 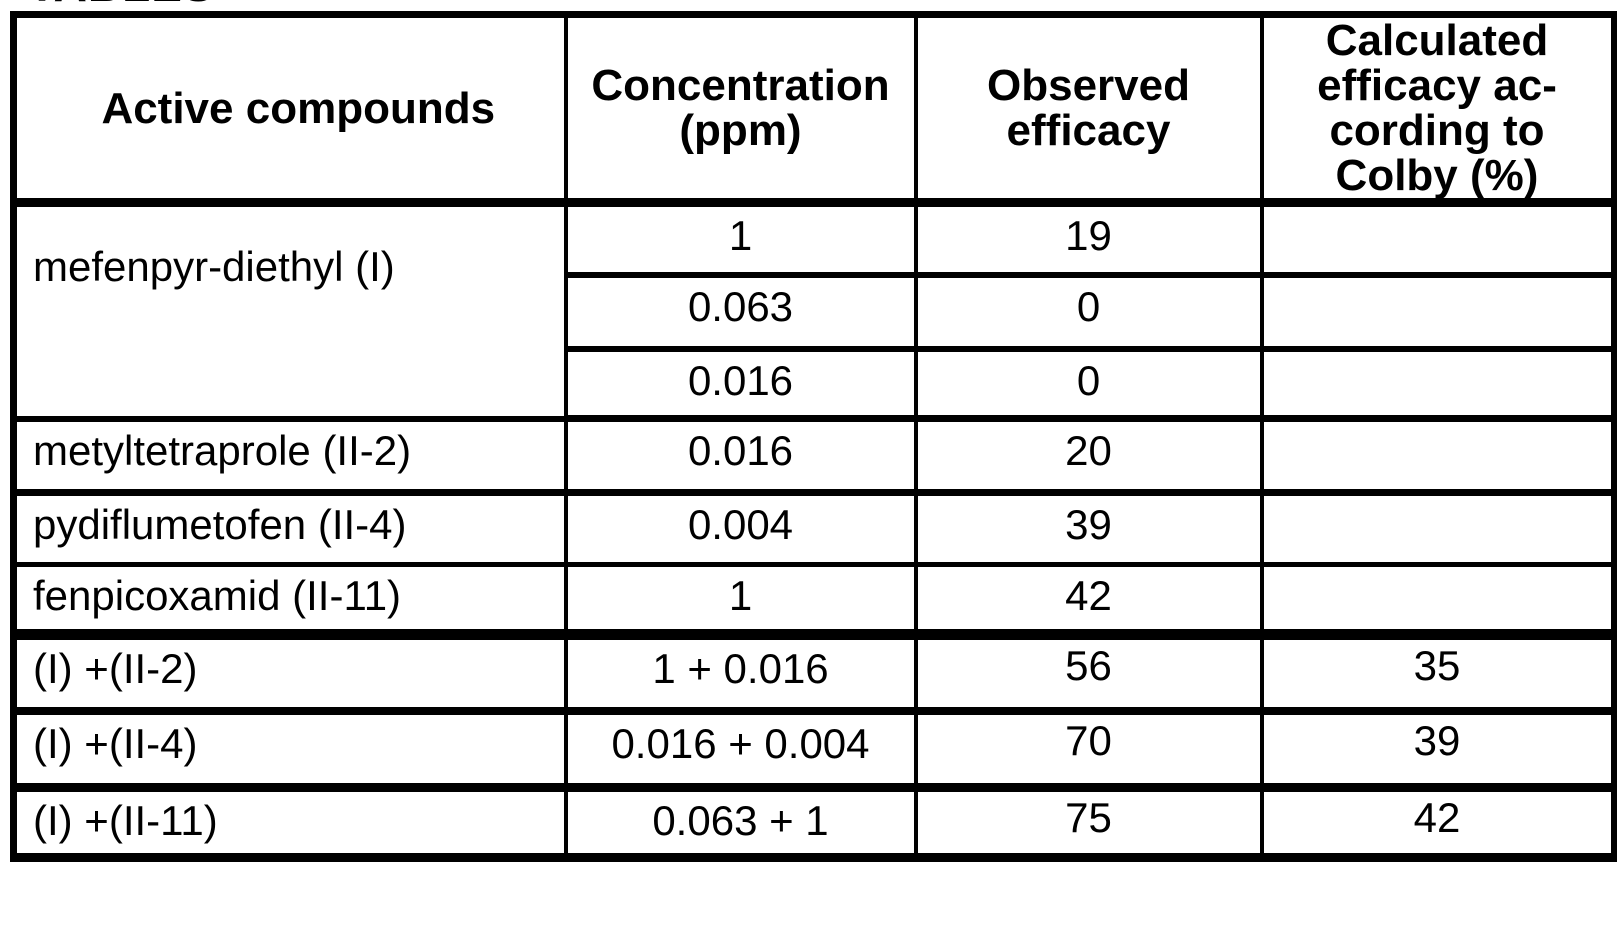 I want to click on concentration-cell: 0.063, so click(x=740, y=312).